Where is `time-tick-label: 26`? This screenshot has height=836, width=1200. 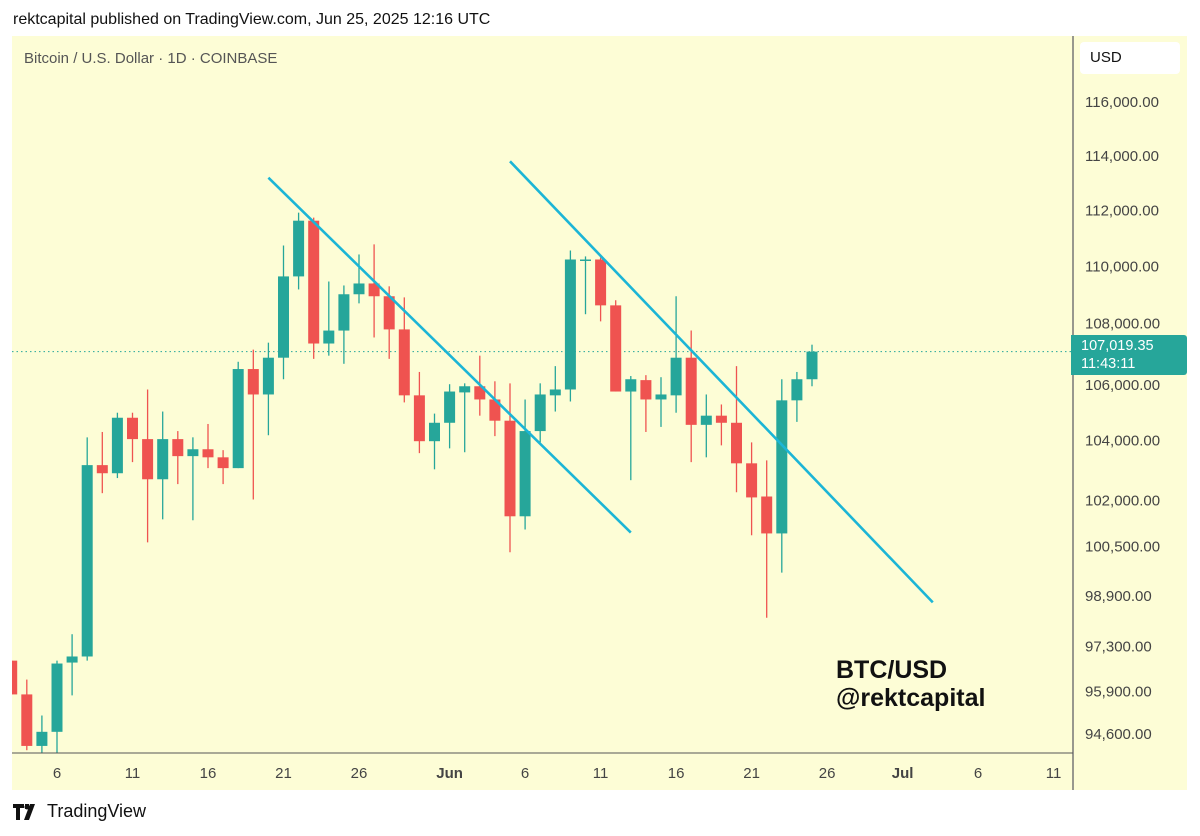 time-tick-label: 26 is located at coordinates (359, 773).